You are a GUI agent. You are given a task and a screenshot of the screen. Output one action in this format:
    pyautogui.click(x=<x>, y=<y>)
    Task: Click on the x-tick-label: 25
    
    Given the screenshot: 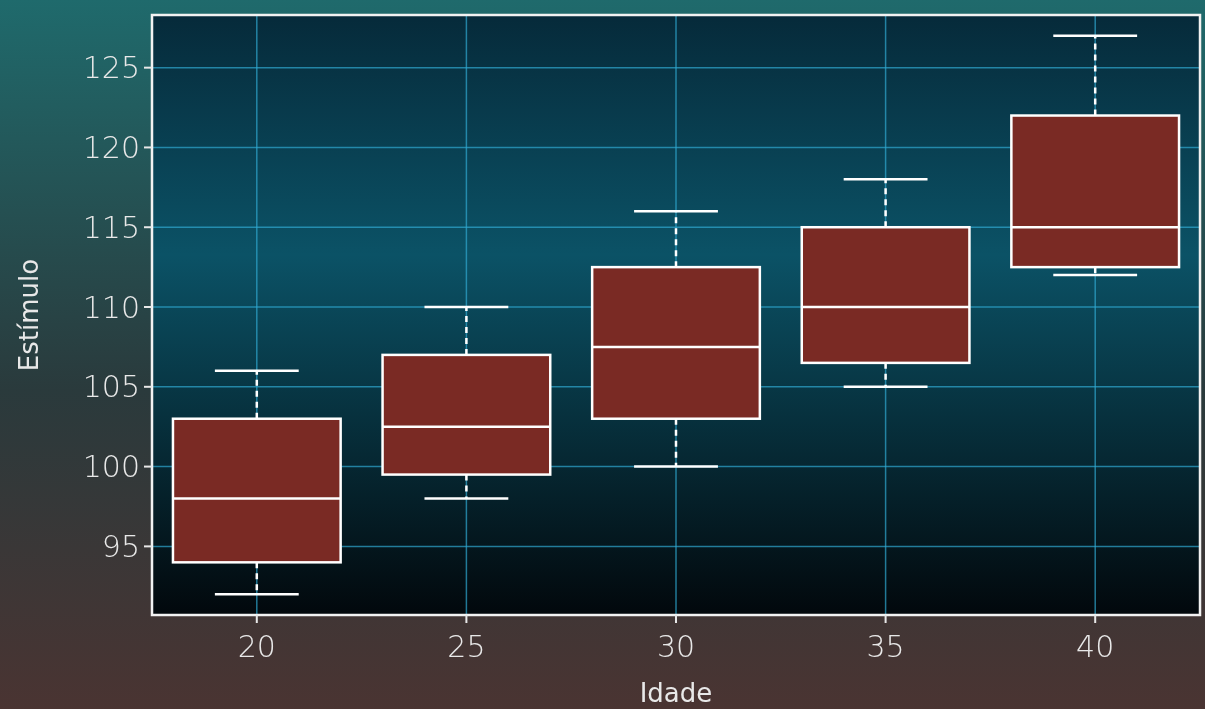 What is the action you would take?
    pyautogui.click(x=466, y=646)
    